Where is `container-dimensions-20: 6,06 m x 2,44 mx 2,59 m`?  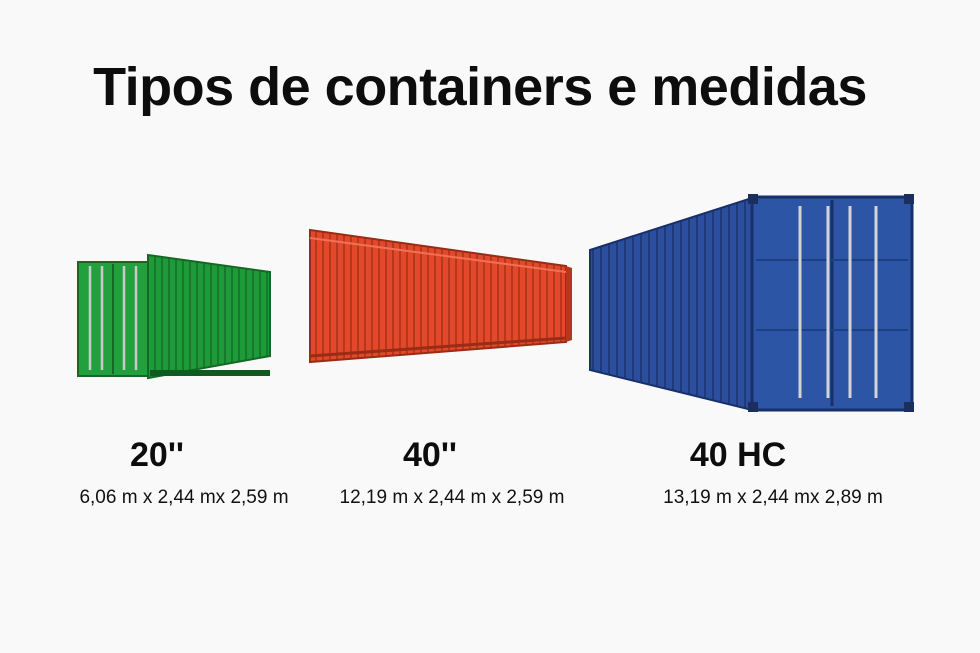 container-dimensions-20: 6,06 m x 2,44 mx 2,59 m is located at coordinates (184, 497).